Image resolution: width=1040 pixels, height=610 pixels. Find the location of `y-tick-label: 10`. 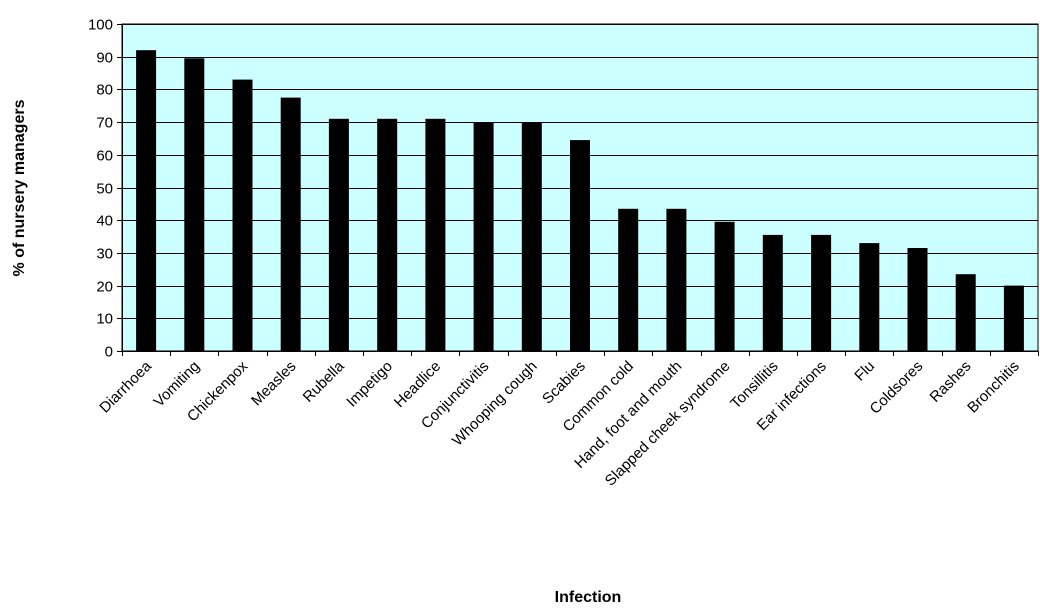

y-tick-label: 10 is located at coordinates (104, 319).